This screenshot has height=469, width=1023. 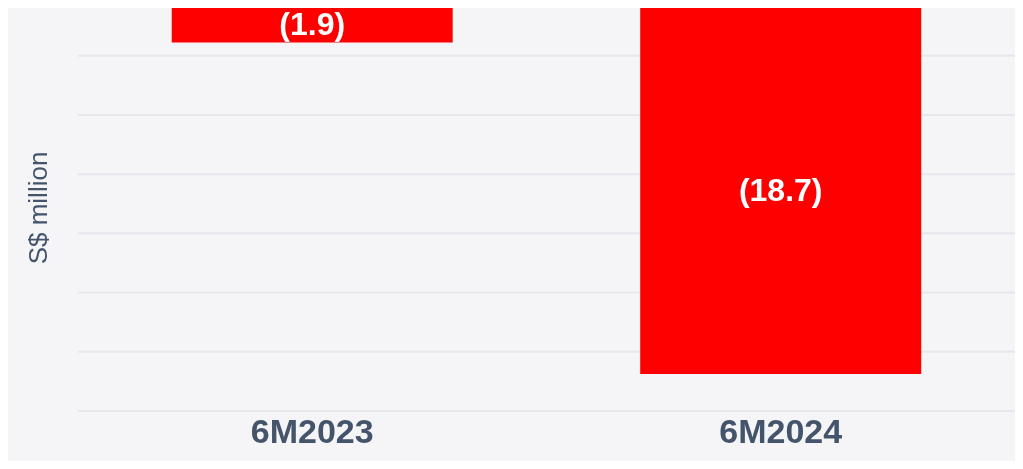 I want to click on x-tick-label: 6M2023, so click(x=312, y=431).